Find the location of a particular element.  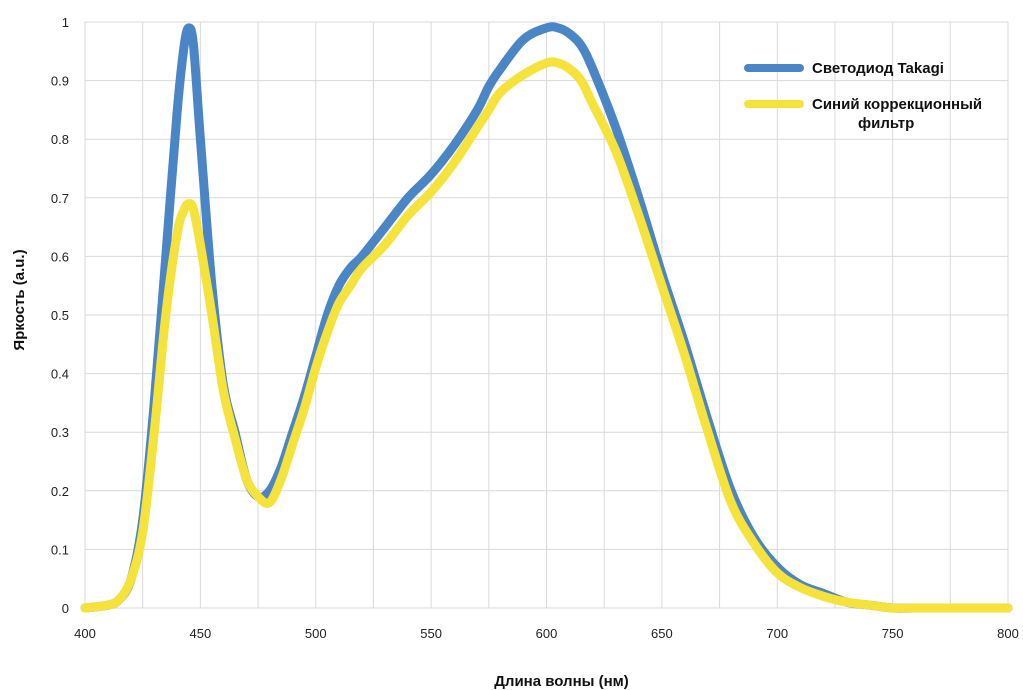

x-tick-label: 450 is located at coordinates (201, 633).